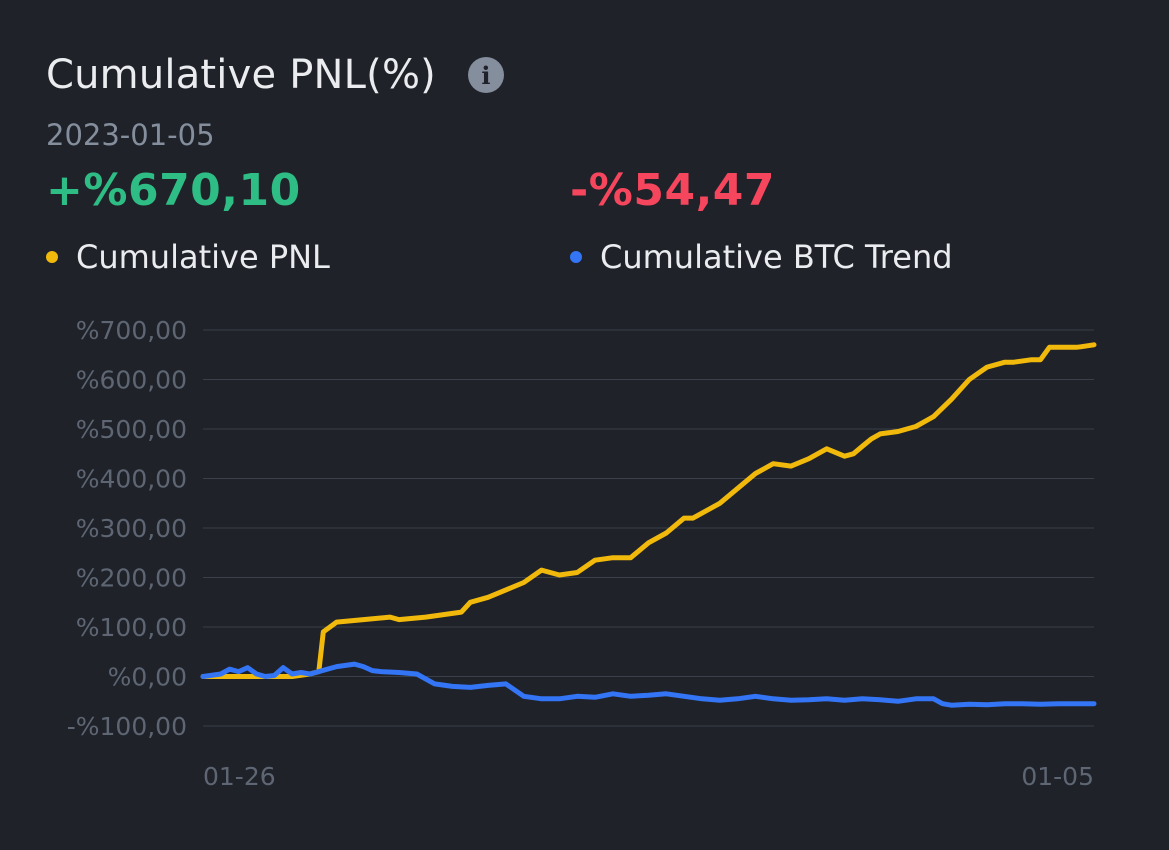 The image size is (1169, 850). Describe the element at coordinates (131, 479) in the screenshot. I see `y-tick-label: %400,00` at that location.